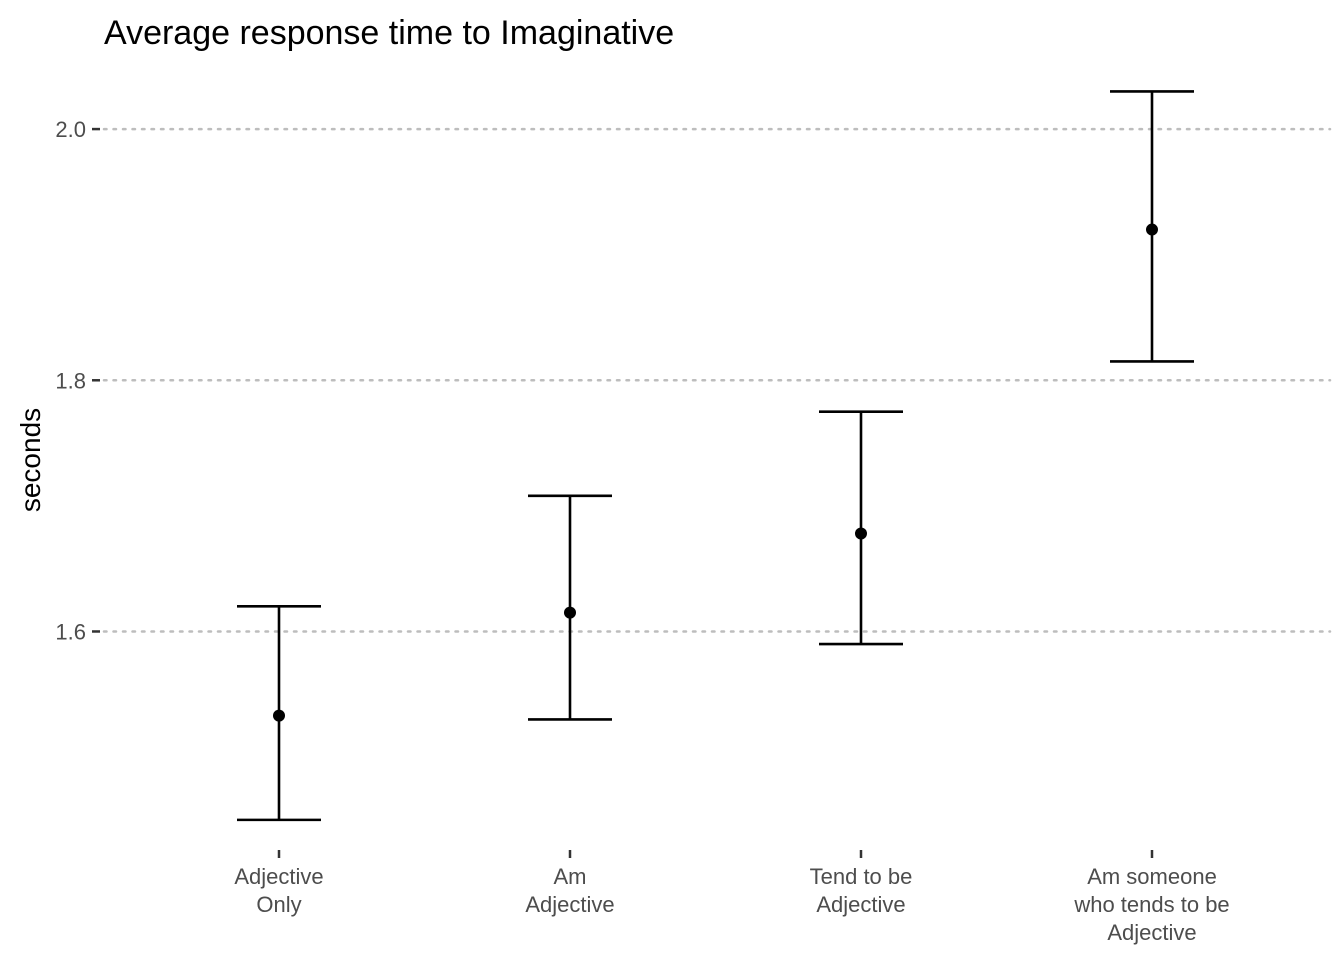  What do you see at coordinates (278, 890) in the screenshot?
I see `x-tick-label: Adjective Only` at bounding box center [278, 890].